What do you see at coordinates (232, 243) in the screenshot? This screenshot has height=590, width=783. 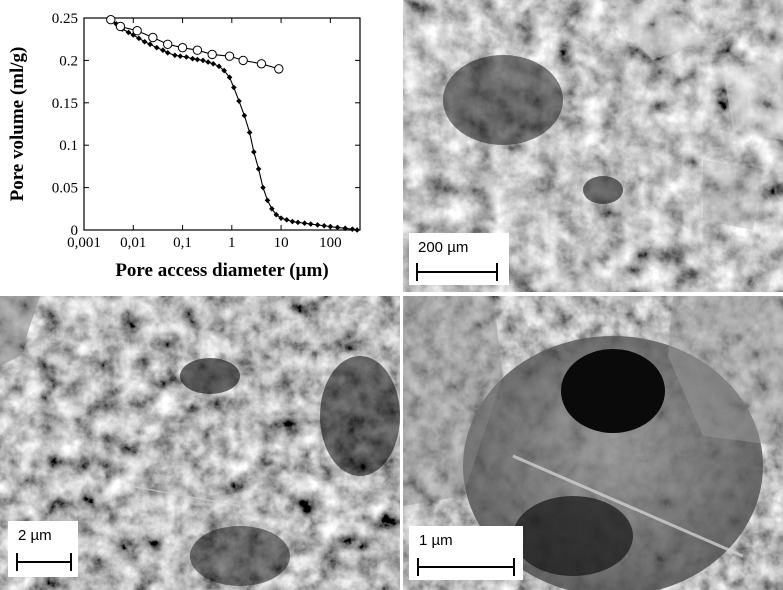 I see `x-tick-label: 1` at bounding box center [232, 243].